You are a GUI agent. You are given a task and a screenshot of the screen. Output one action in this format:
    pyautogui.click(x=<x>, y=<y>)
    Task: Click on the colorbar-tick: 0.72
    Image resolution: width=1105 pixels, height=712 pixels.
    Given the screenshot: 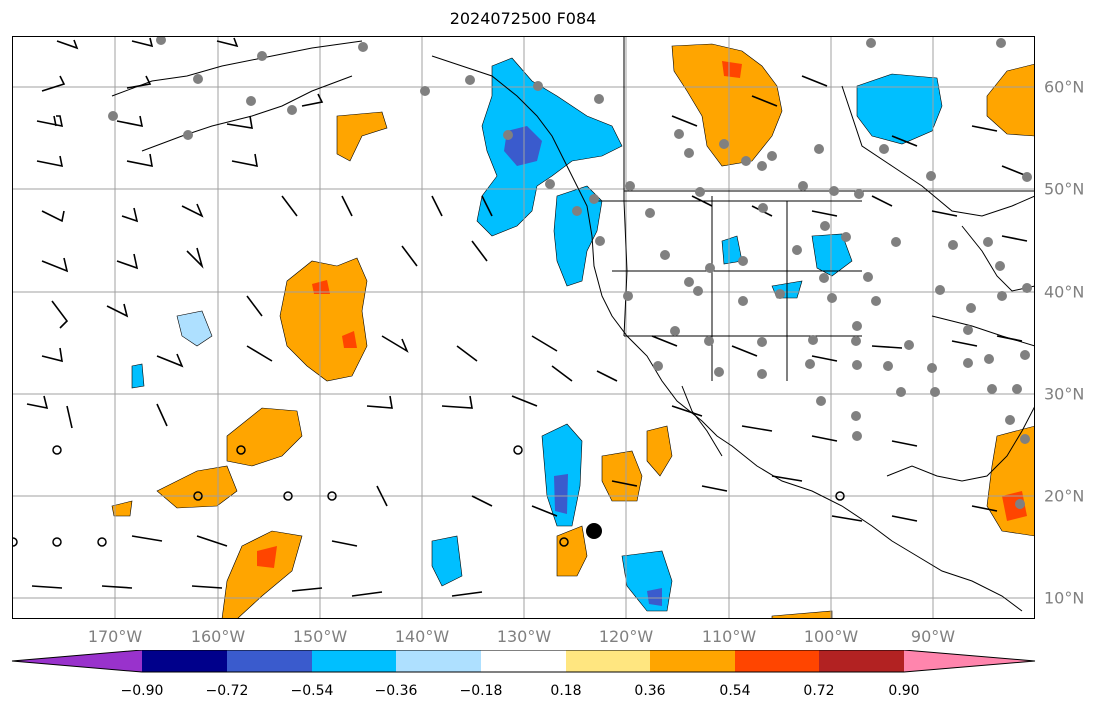 What is the action you would take?
    pyautogui.click(x=819, y=691)
    